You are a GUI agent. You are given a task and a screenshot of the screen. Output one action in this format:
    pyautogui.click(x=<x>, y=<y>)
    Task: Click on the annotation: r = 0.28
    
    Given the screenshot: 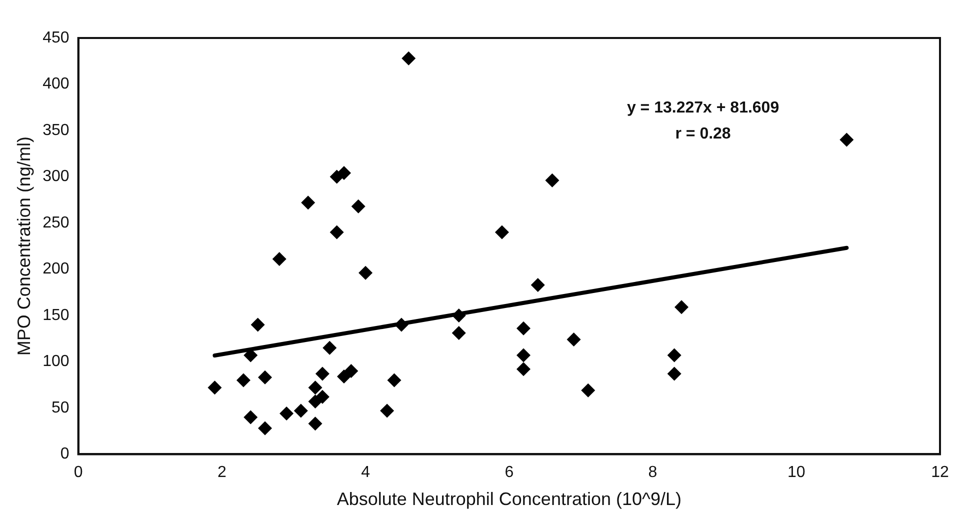 What is the action you would take?
    pyautogui.click(x=703, y=133)
    